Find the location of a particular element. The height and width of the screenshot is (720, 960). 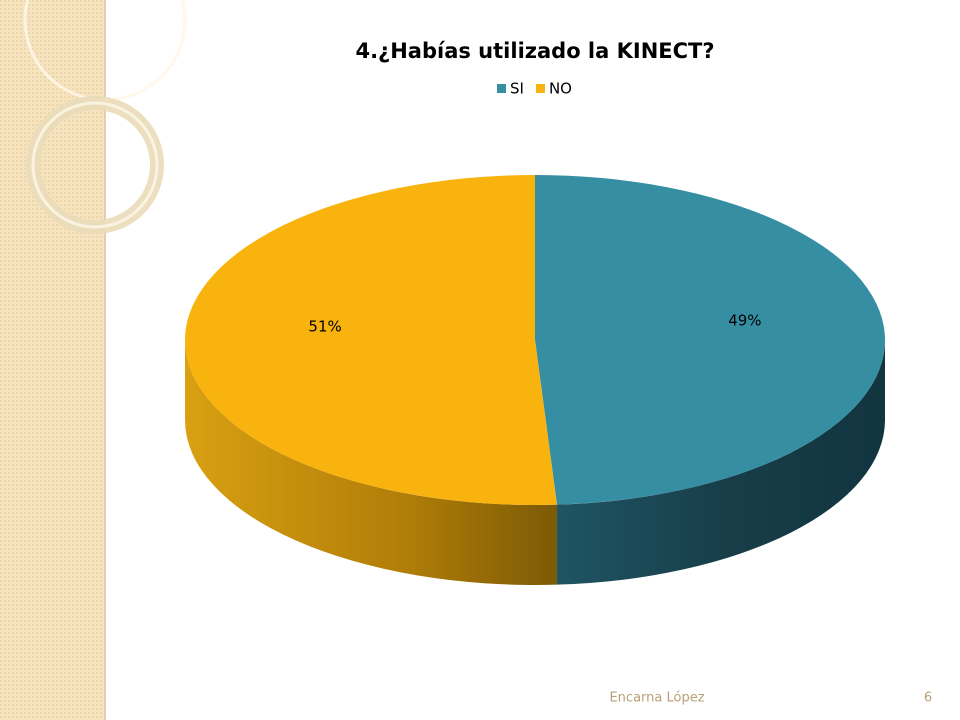

footer-author: Encarna López is located at coordinates (656, 698).